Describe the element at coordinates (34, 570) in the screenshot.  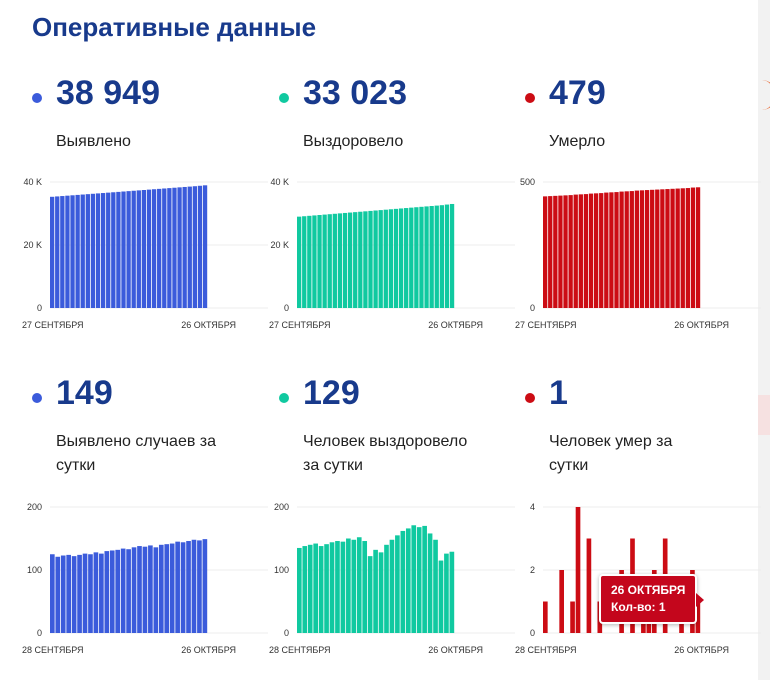
I see `y-tick-label: 100` at that location.